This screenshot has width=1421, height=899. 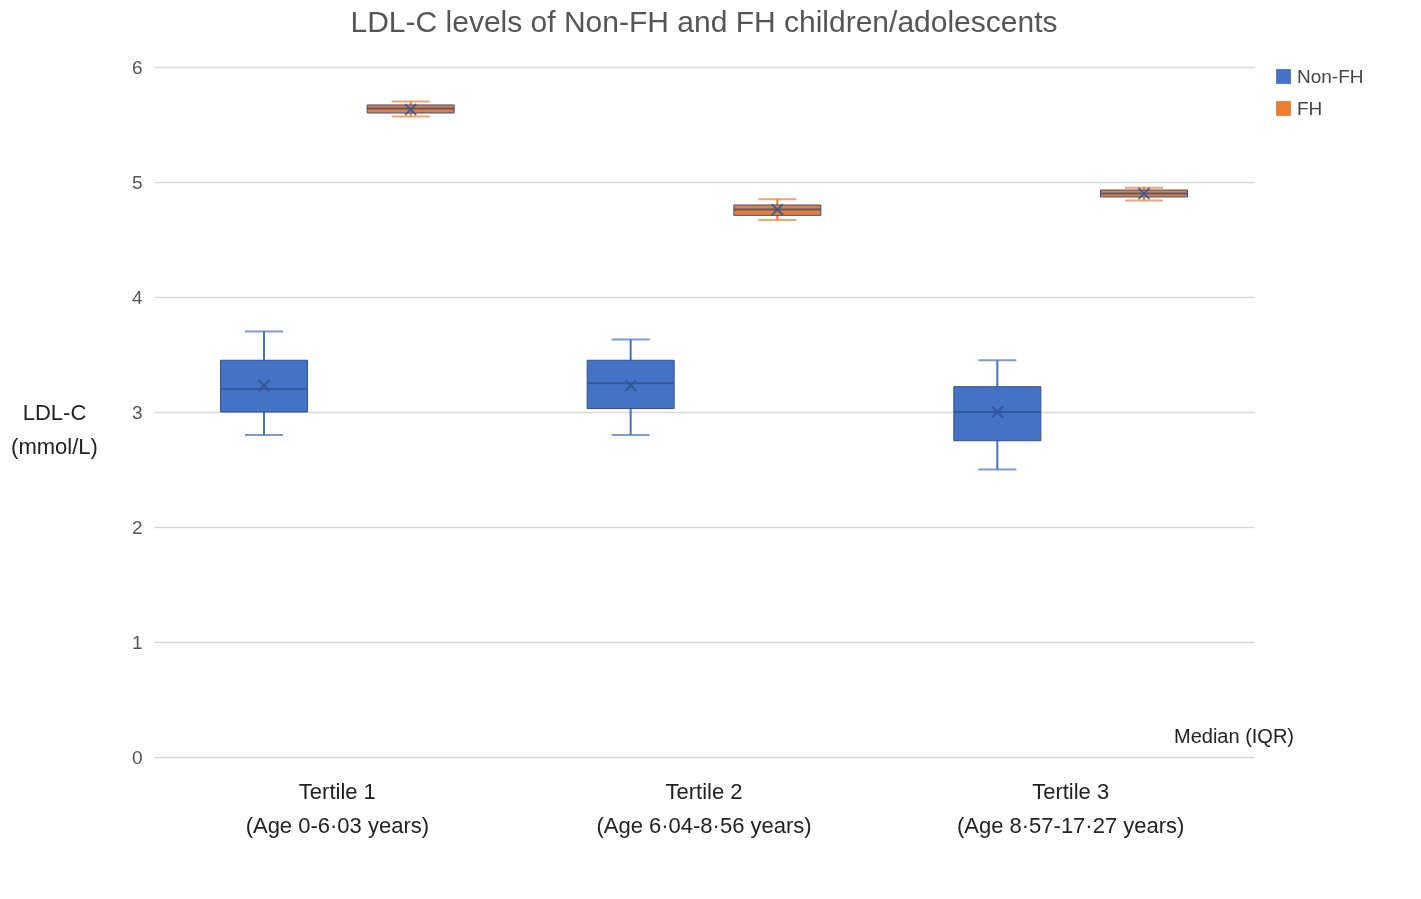 I want to click on x-tick-label: Tertile 2 (Age 6·04-8·56 years), so click(x=704, y=808).